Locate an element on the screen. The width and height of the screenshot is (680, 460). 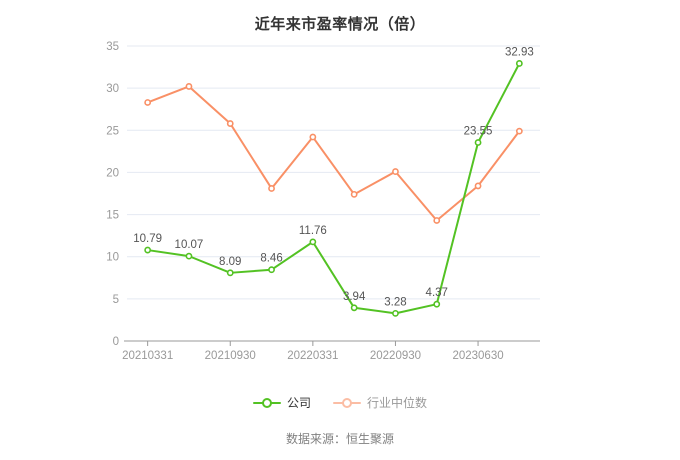
data-point-label-company: 8.46 is located at coordinates (271, 259).